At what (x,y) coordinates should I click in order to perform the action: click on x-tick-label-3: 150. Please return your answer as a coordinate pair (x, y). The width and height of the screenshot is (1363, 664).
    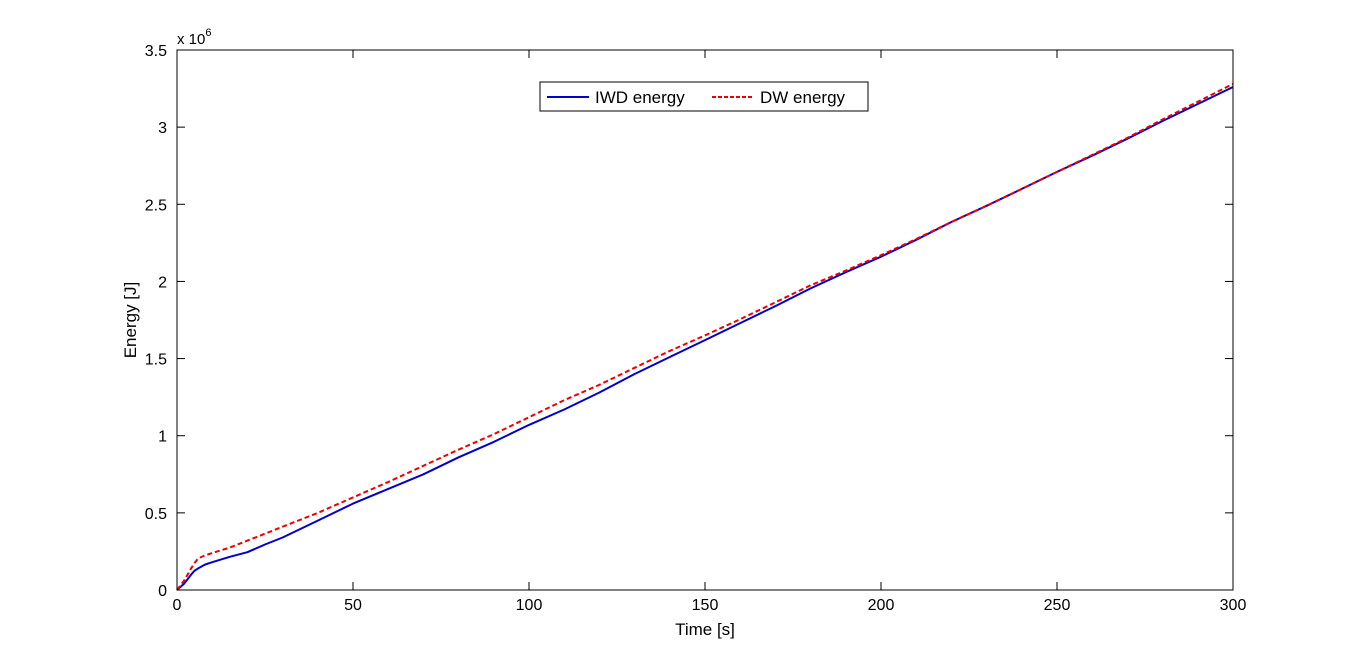
    Looking at the image, I should click on (705, 605).